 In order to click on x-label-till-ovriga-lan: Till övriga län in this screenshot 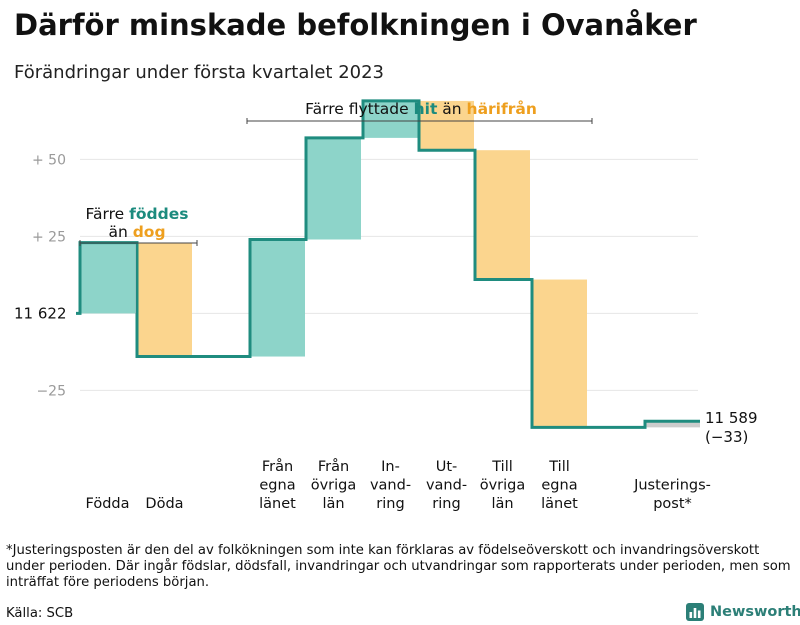, I will do `click(503, 485)`.